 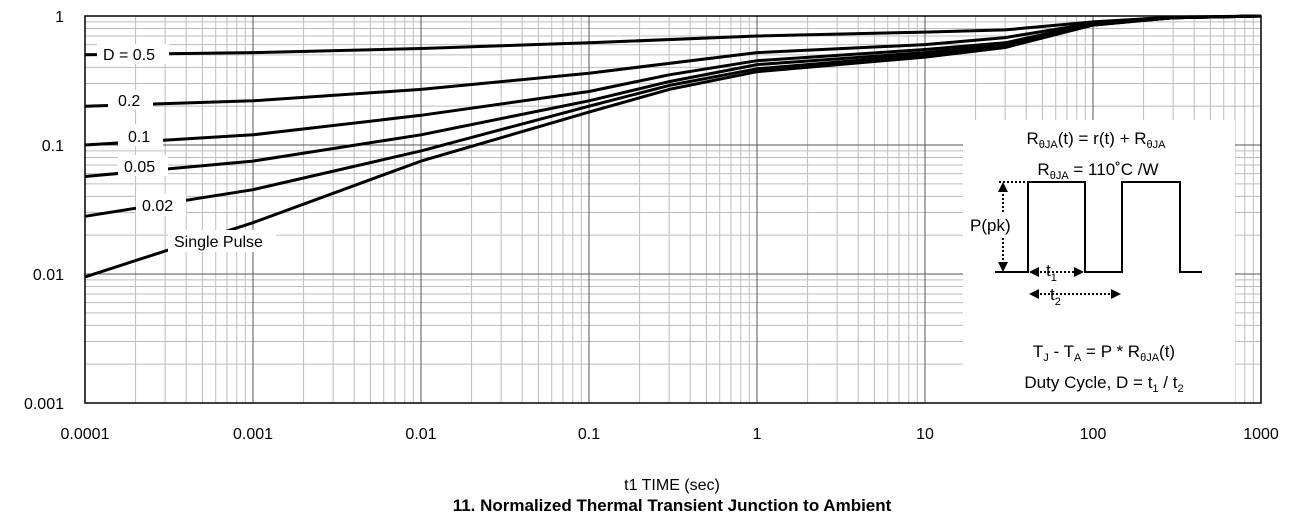 I want to click on ppk-label: P(pk), so click(x=990, y=225).